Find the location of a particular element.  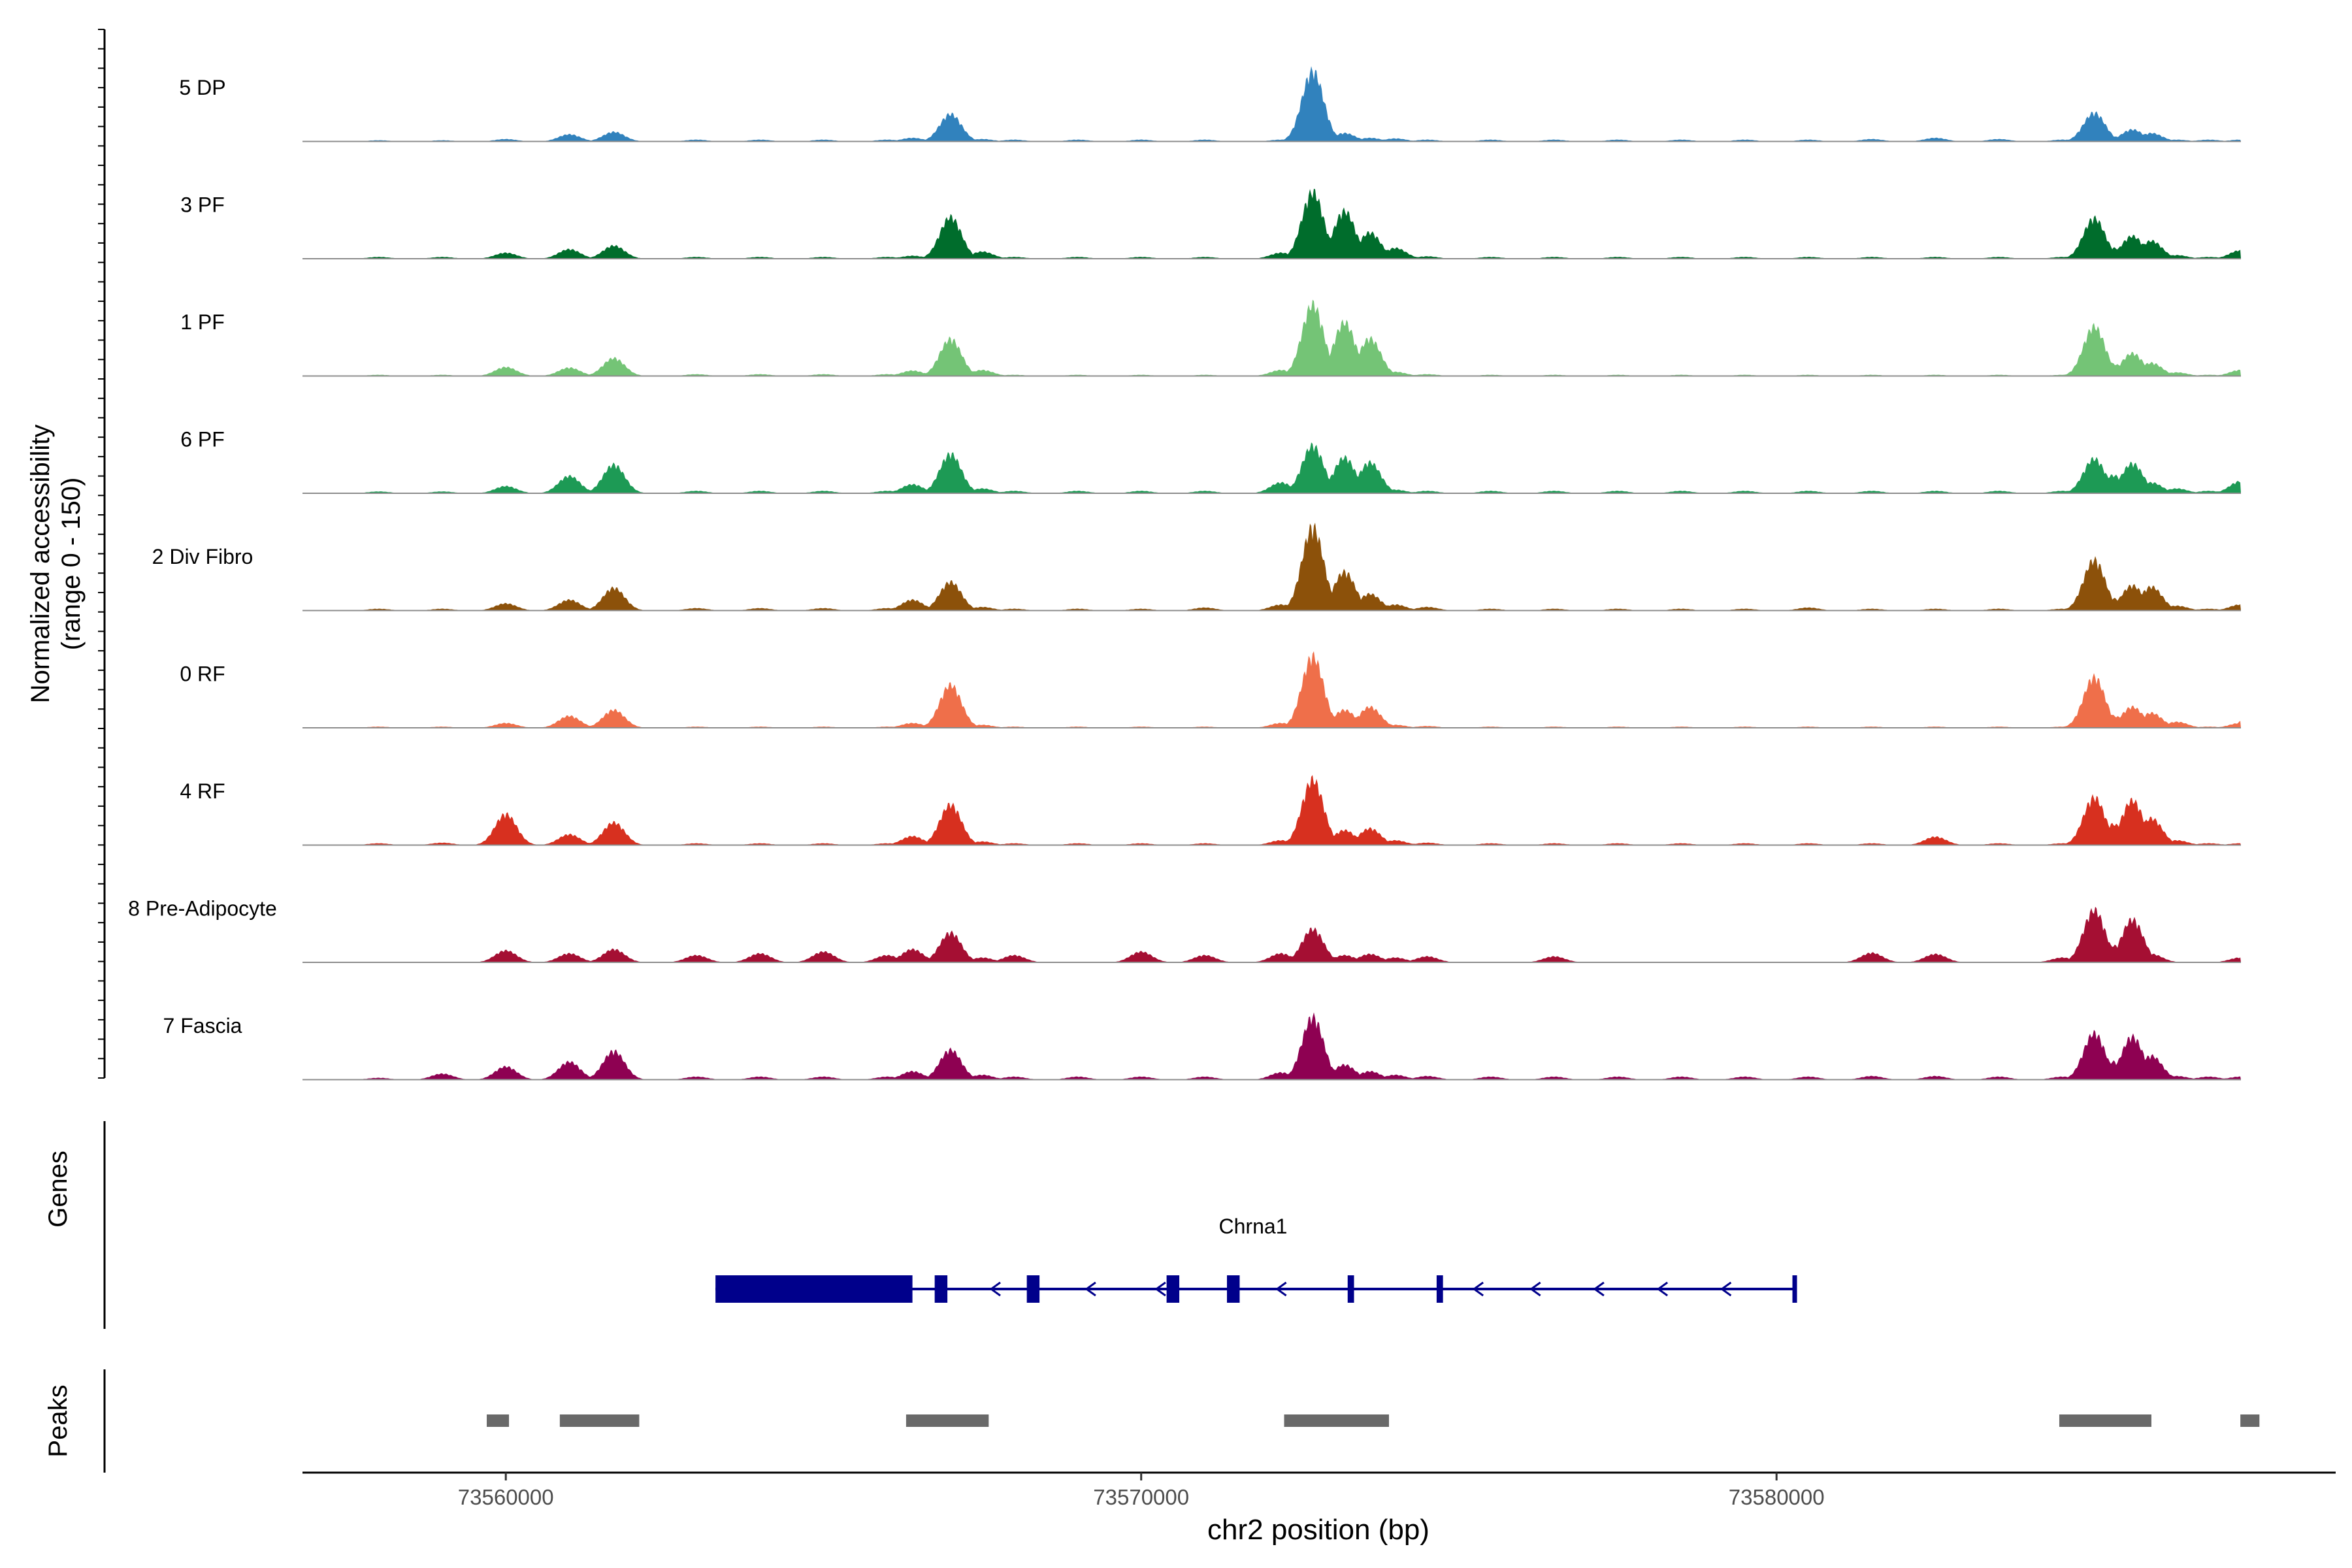

coverage-area-4-rf is located at coordinates (1271, 810).